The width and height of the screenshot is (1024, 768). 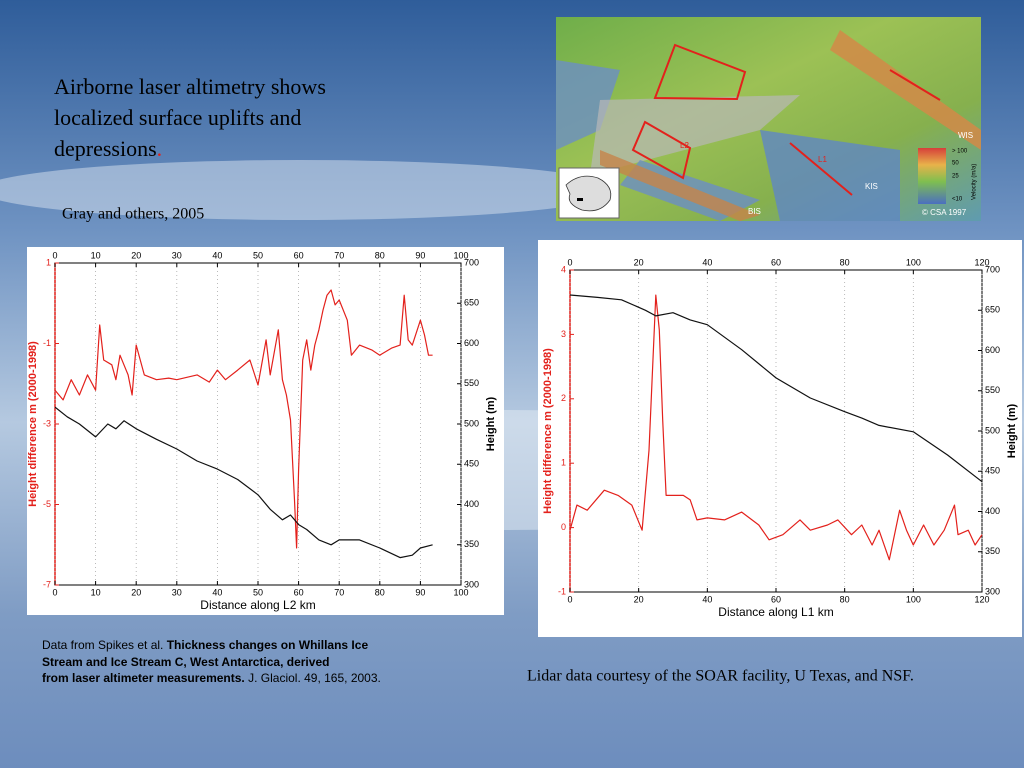 What do you see at coordinates (177, 592) in the screenshot?
I see `x-tick-label: 30` at bounding box center [177, 592].